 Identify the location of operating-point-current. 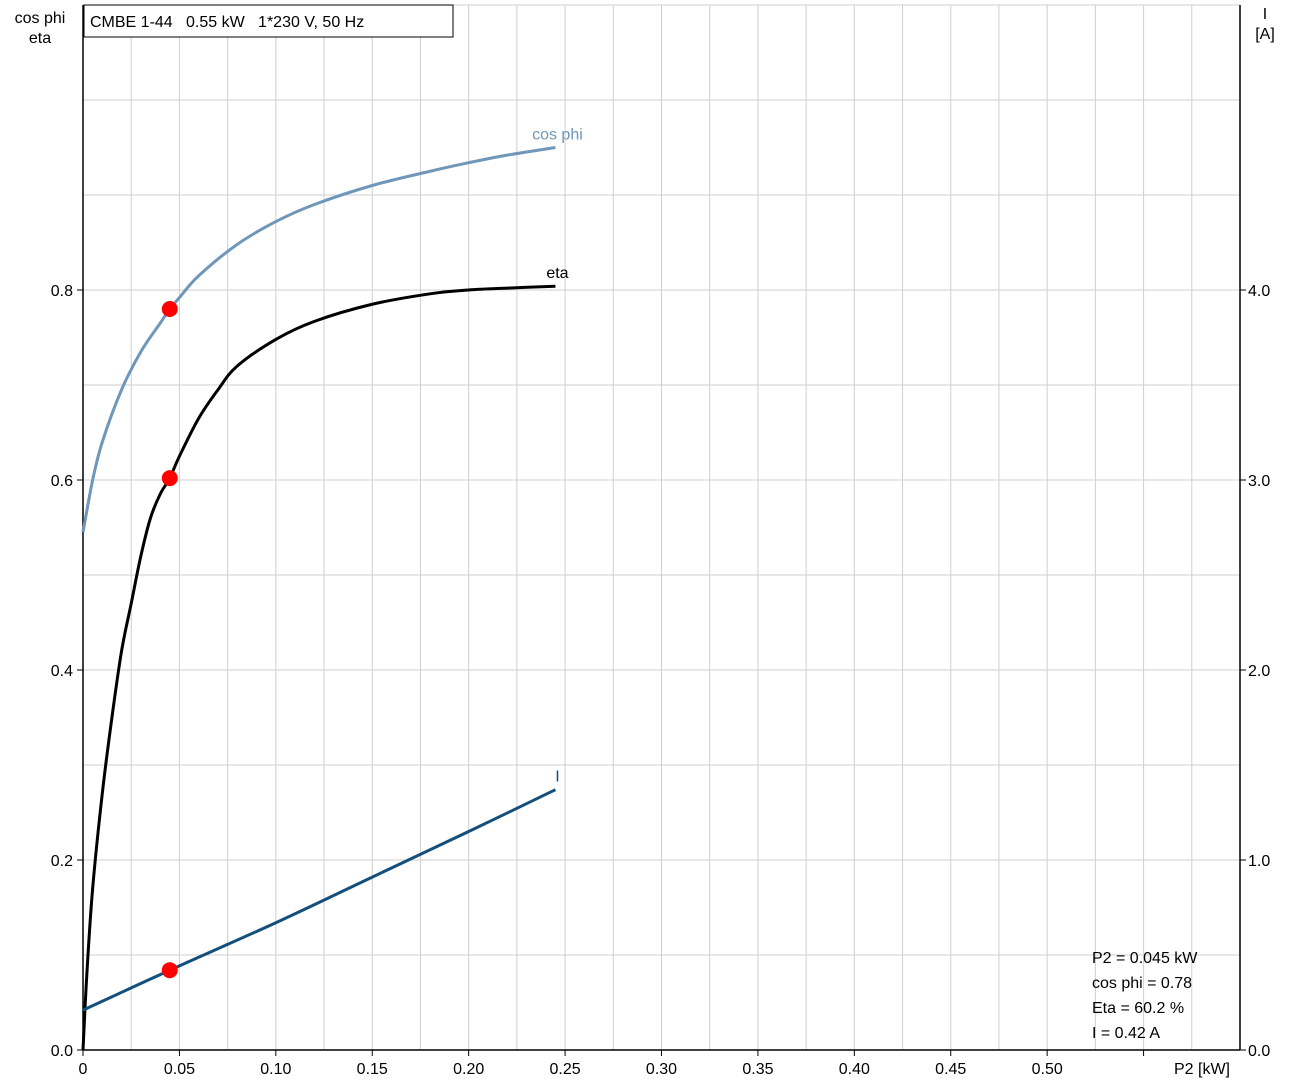
(169, 970).